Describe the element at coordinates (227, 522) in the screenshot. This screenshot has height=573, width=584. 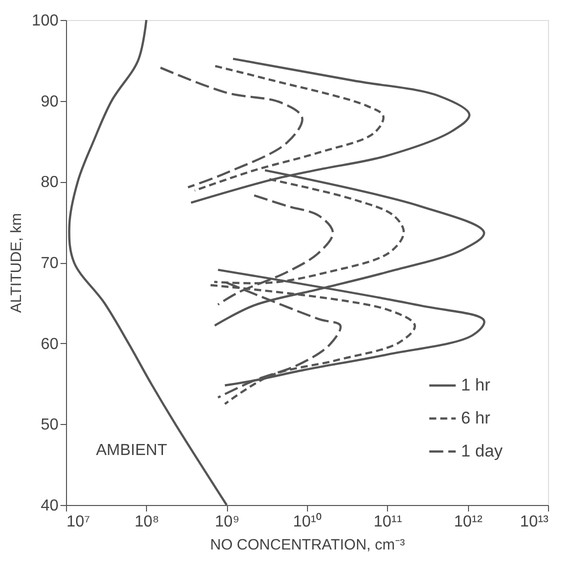
I see `x-tick-label: 10⁹` at that location.